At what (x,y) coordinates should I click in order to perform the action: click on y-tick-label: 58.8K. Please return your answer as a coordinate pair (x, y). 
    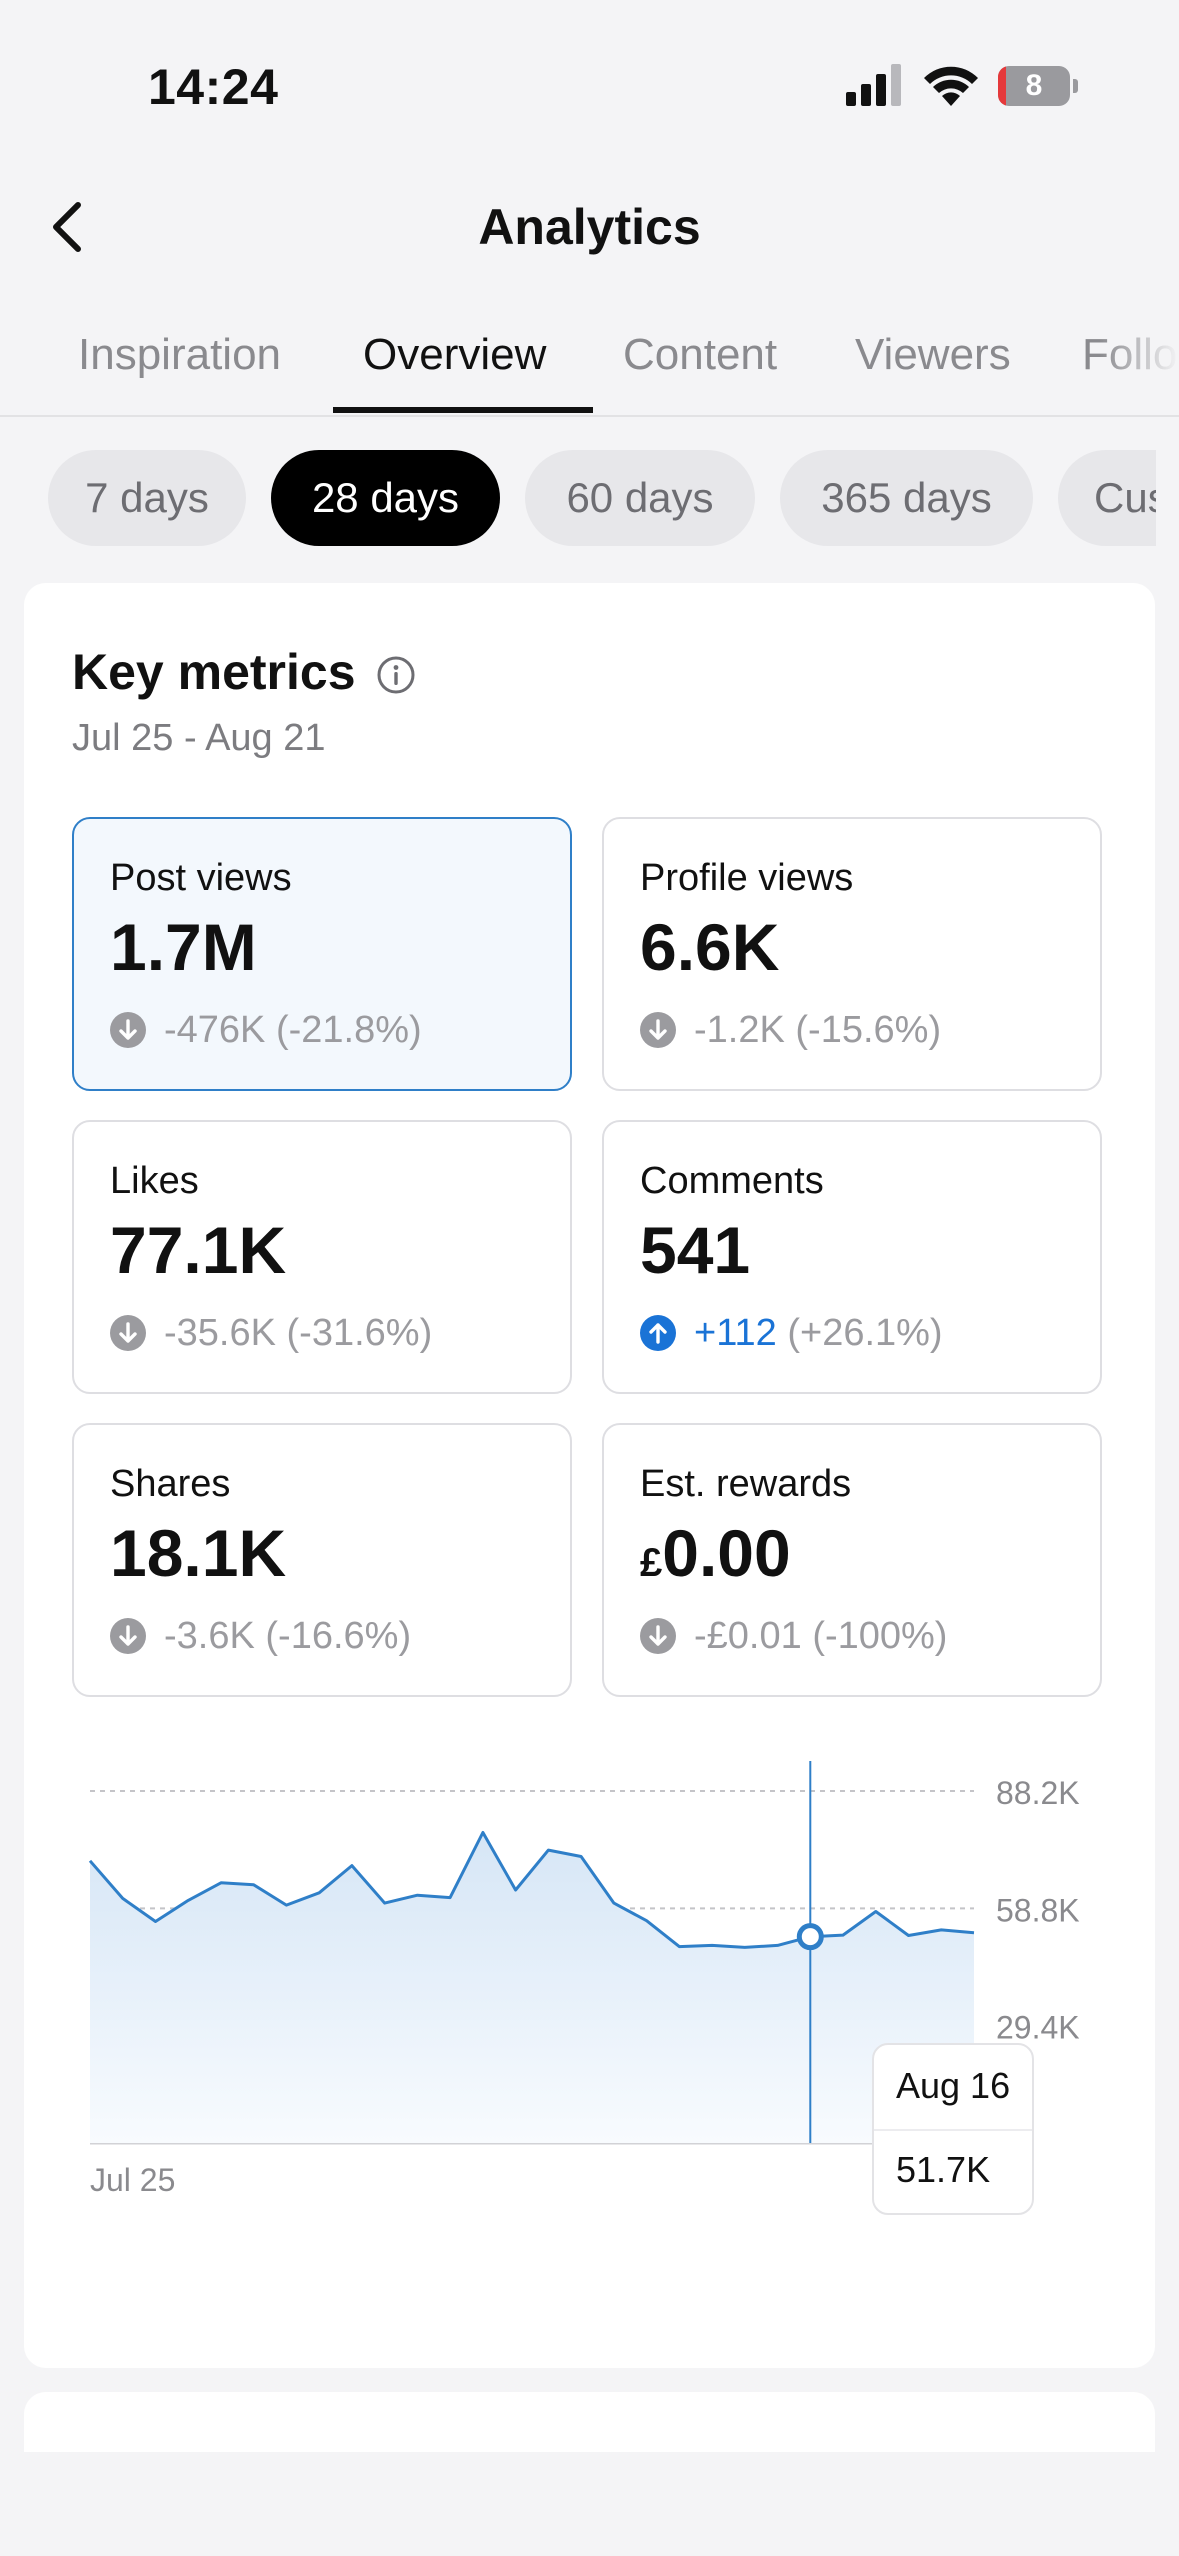
    Looking at the image, I should click on (1038, 1910).